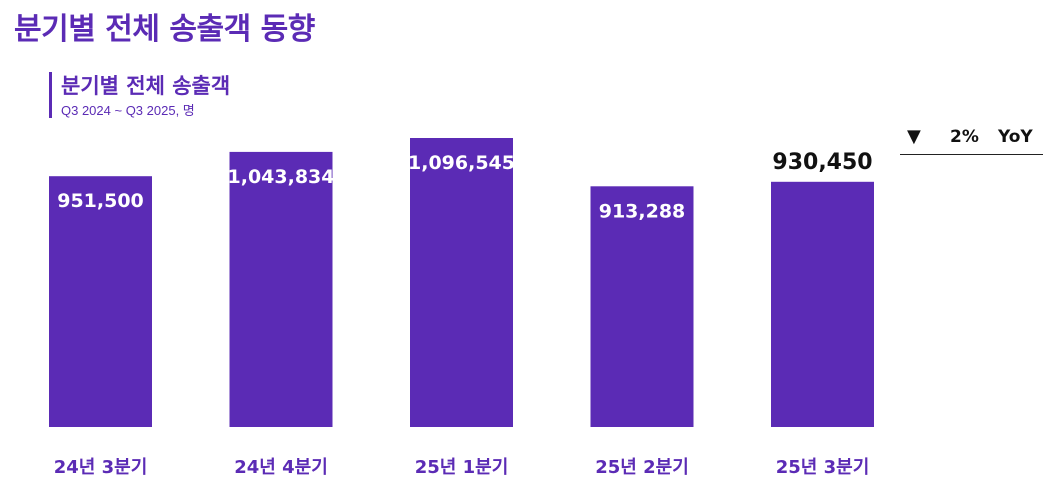  I want to click on category-label-4: 25년 2분기, so click(642, 467).